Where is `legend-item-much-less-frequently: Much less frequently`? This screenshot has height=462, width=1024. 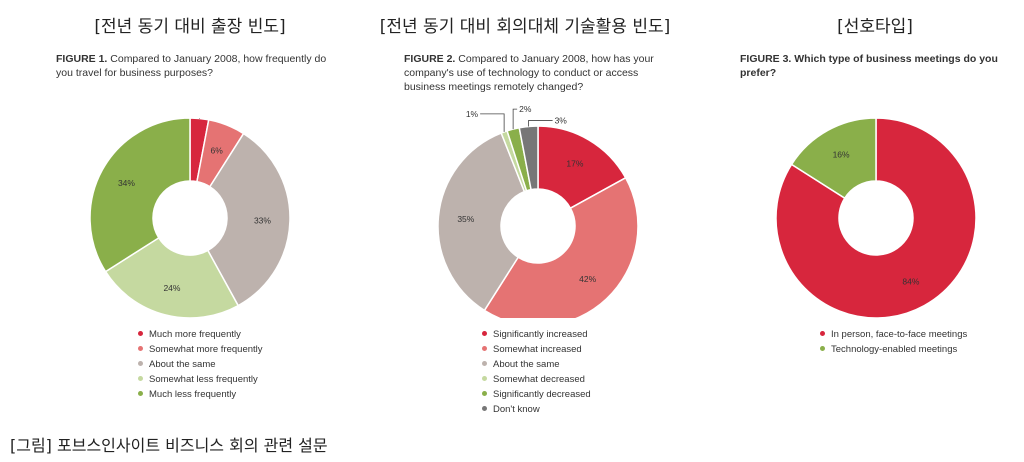
legend-item-much-less-frequently: Much less frequently is located at coordinates (200, 394).